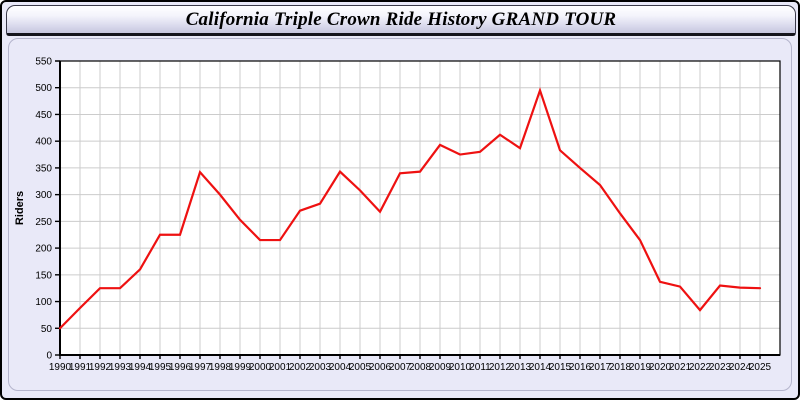 The width and height of the screenshot is (800, 400). I want to click on x-tick-label: 1997, so click(200, 367).